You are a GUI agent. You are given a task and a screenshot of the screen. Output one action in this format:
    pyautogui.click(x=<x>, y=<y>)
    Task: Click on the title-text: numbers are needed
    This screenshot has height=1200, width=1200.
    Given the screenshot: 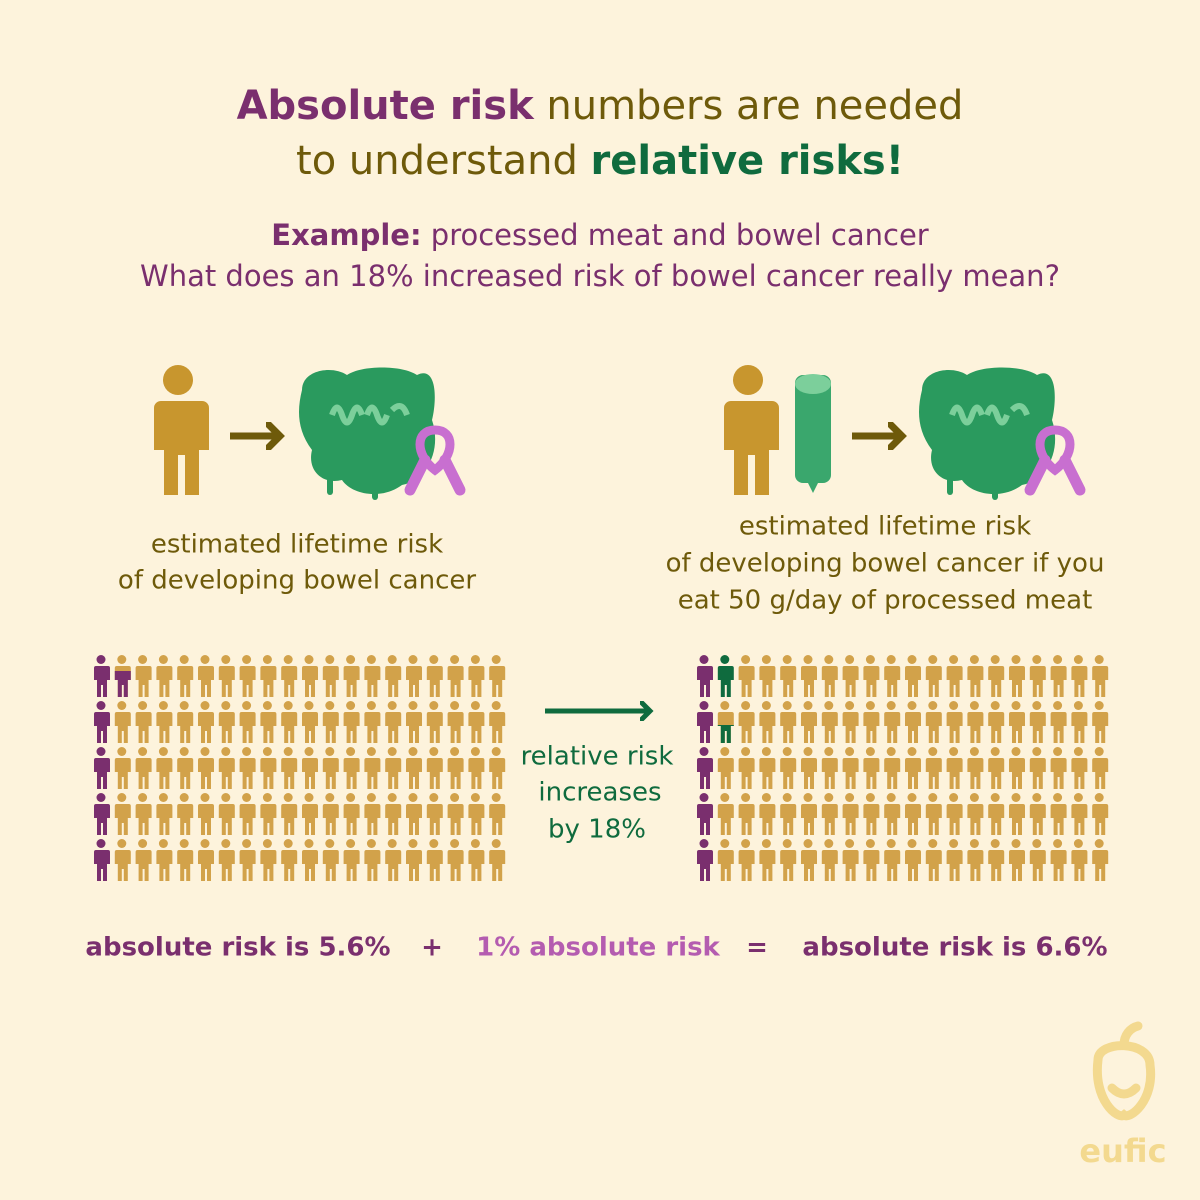 What is the action you would take?
    pyautogui.click(x=749, y=106)
    